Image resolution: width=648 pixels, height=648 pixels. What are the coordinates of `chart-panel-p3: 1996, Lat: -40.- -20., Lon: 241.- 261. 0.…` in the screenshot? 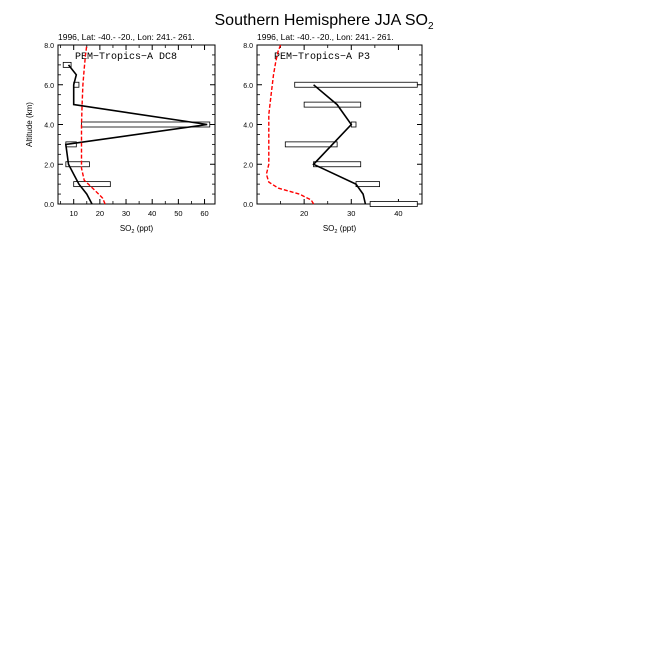 It's located at (333, 133).